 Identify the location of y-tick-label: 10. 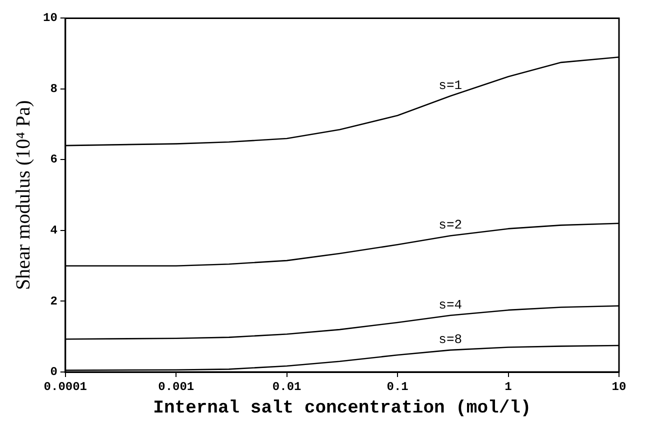
(50, 18).